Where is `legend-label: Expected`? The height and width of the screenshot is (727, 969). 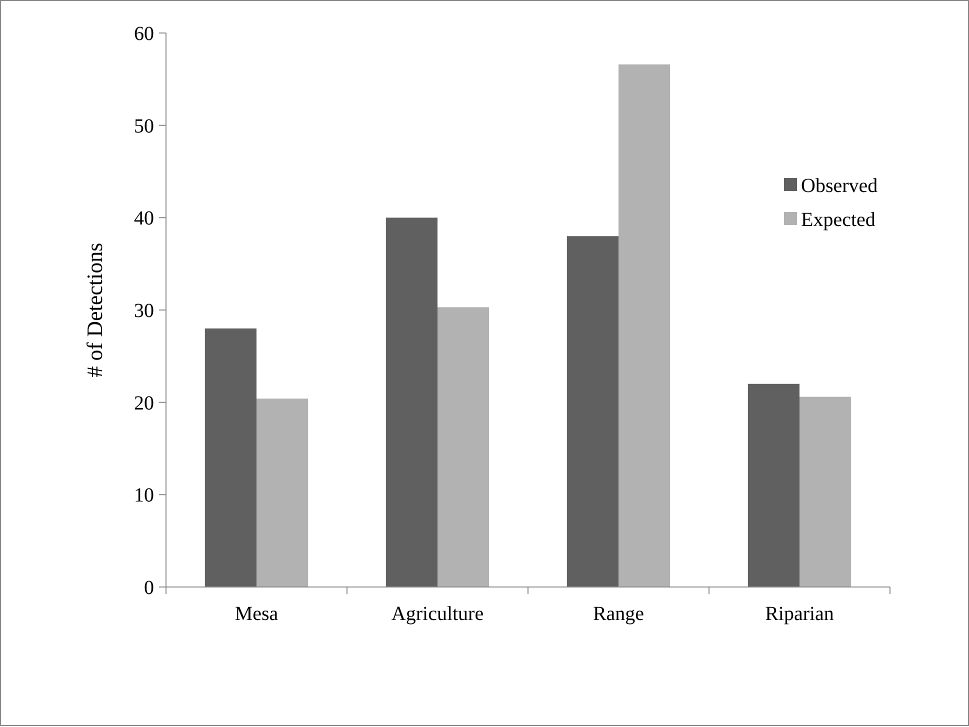
legend-label: Expected is located at coordinates (838, 220).